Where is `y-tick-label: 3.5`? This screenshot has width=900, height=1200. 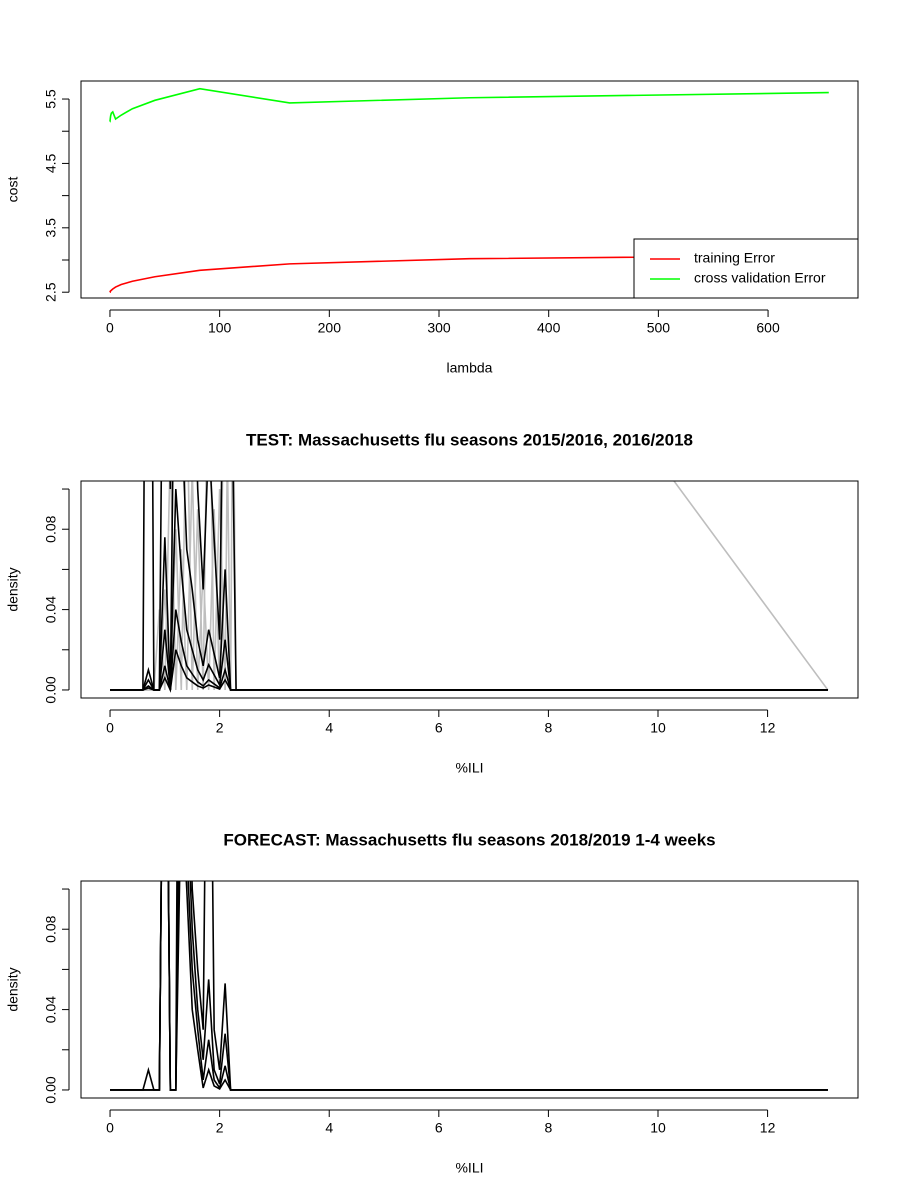
y-tick-label: 3.5 is located at coordinates (51, 228).